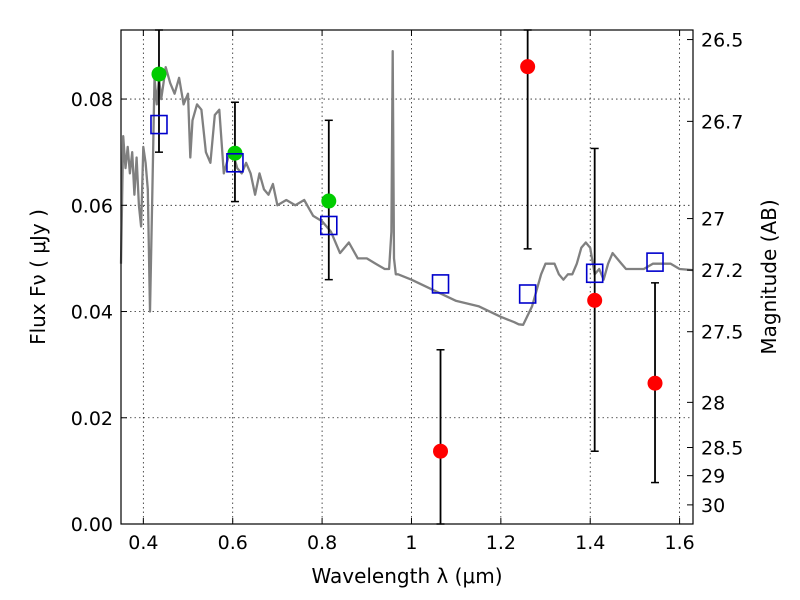 This screenshot has width=800, height=600. What do you see at coordinates (233, 543) in the screenshot?
I see `x-tick-label: 0.6` at bounding box center [233, 543].